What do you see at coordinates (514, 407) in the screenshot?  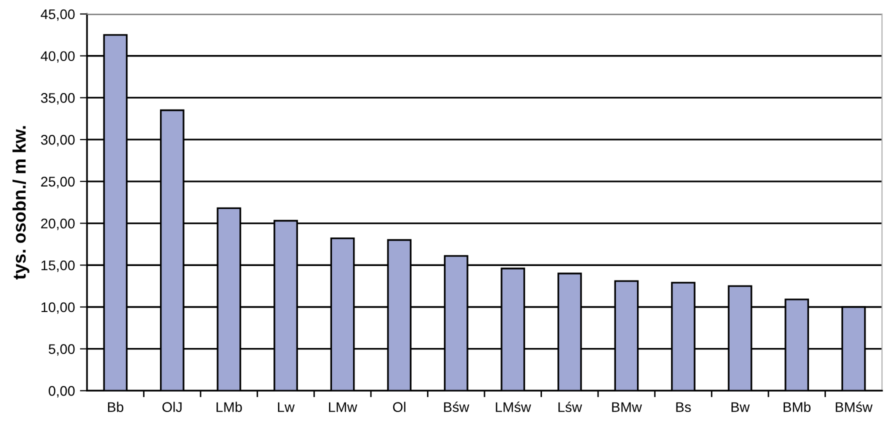 I see `x-tick-label: LMśw` at bounding box center [514, 407].